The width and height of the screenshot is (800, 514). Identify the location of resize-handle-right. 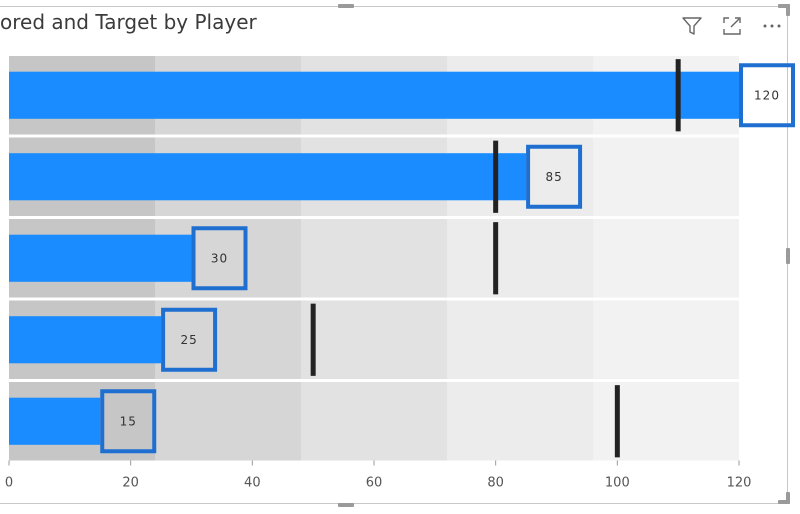
(788, 256).